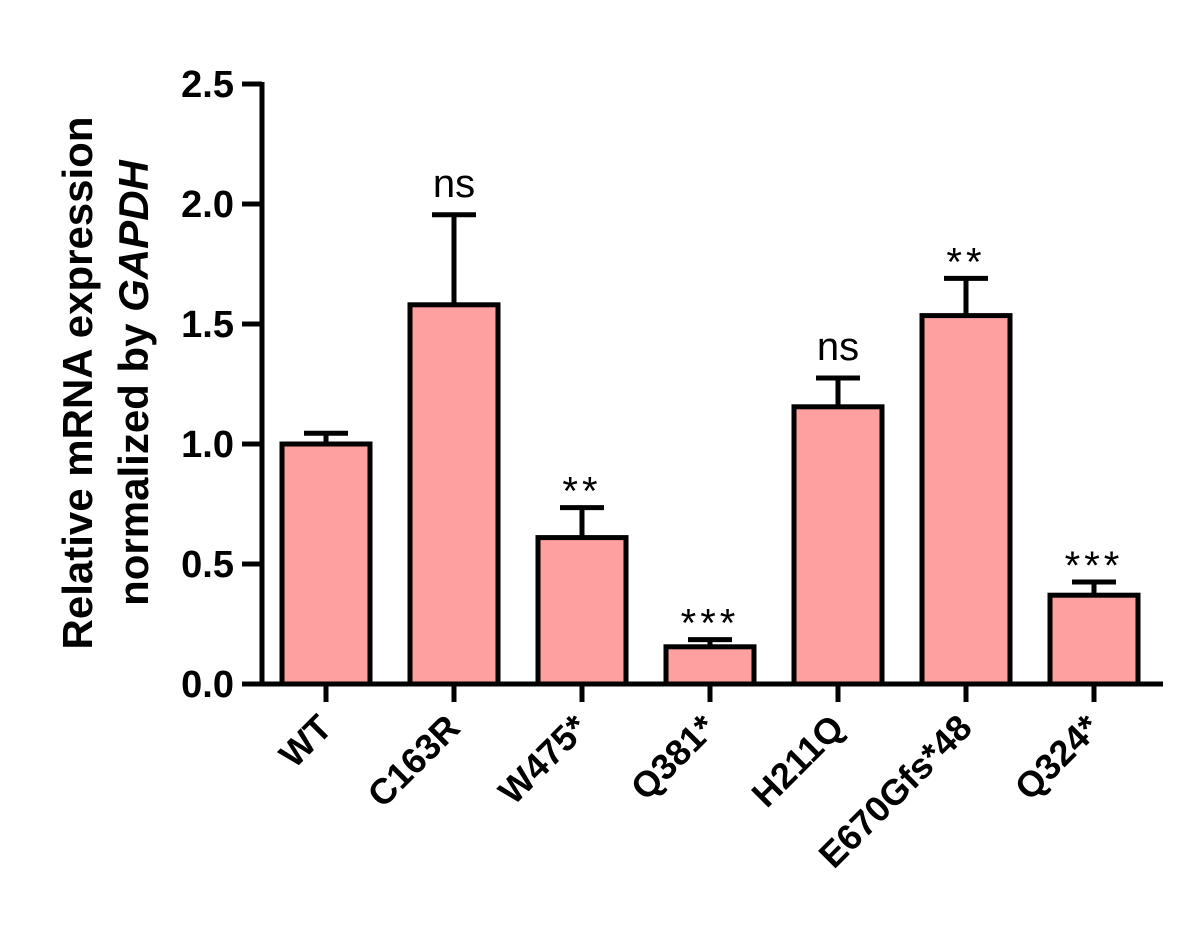 This screenshot has height=948, width=1191. Describe the element at coordinates (542, 759) in the screenshot. I see `x-tick-label: W475*` at that location.